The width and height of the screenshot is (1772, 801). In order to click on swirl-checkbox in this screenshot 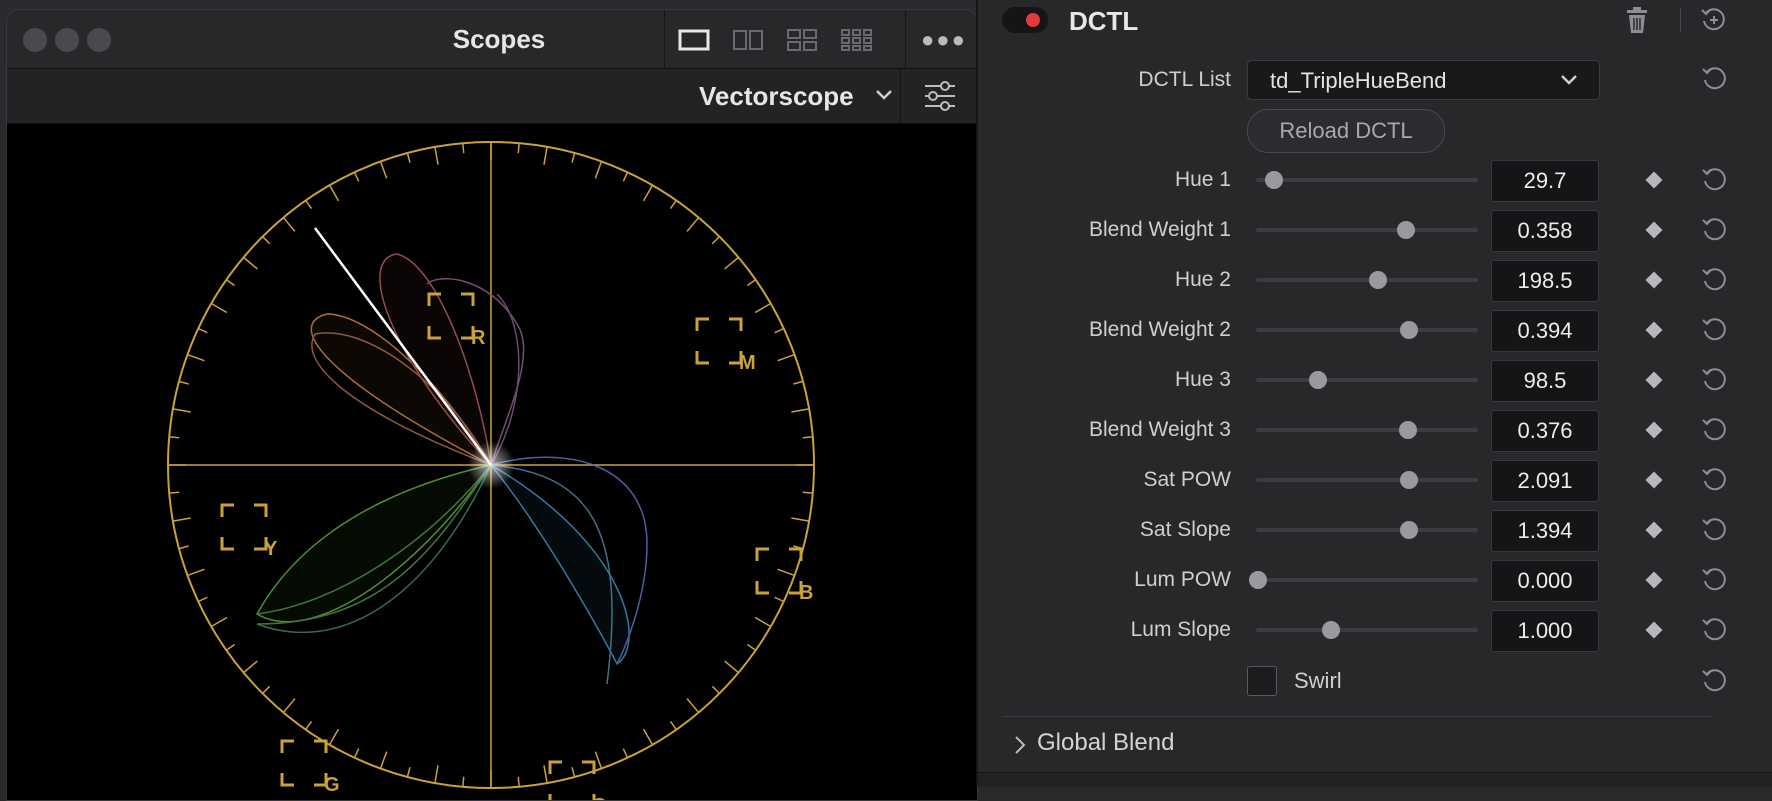, I will do `click(1262, 681)`.